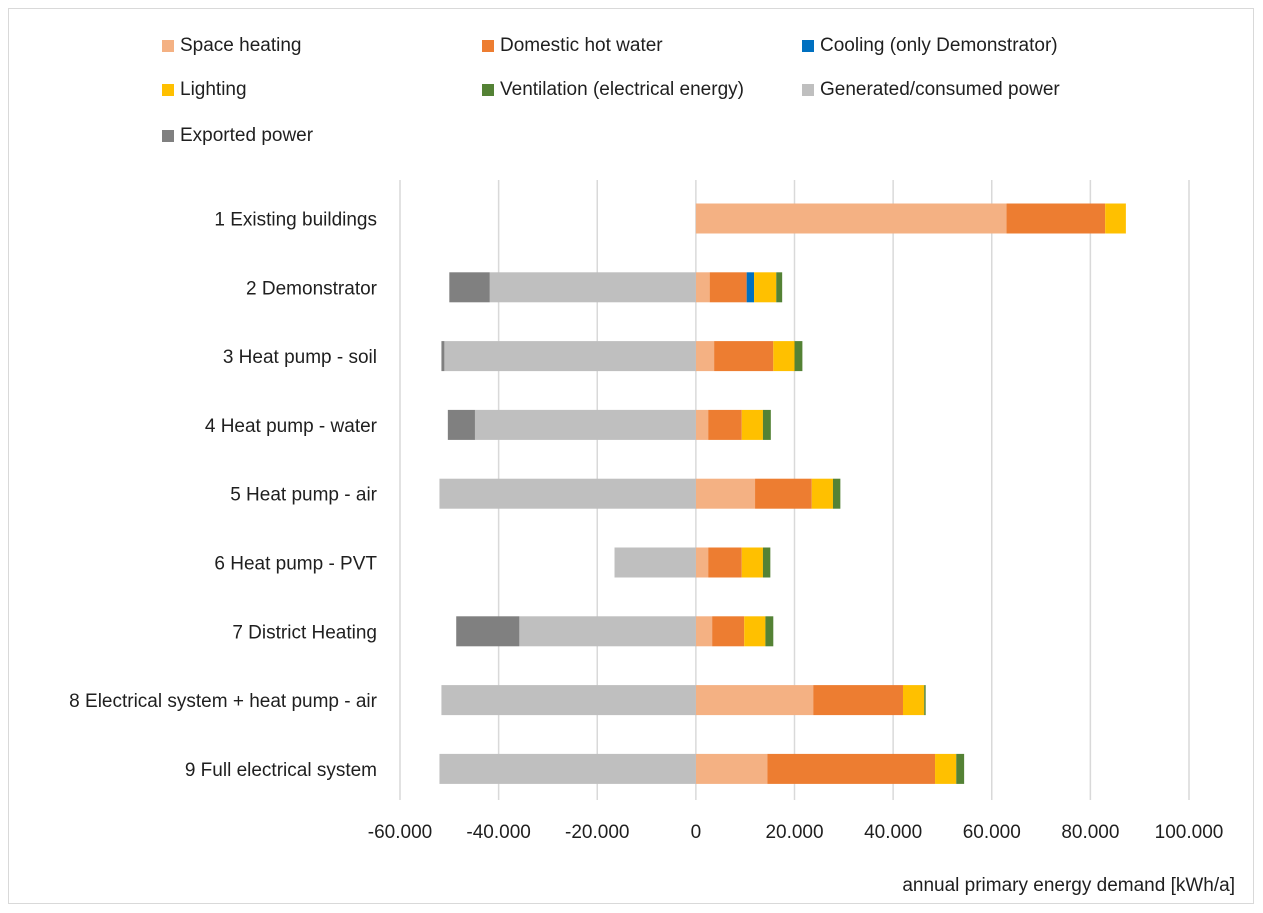 This screenshot has width=1263, height=913. I want to click on legend-label: Space heating, so click(241, 45).